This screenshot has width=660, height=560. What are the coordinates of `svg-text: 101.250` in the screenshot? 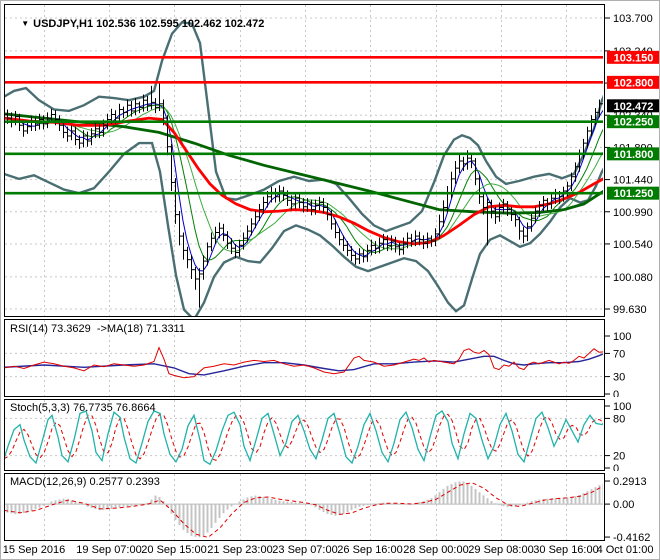 It's located at (634, 194).